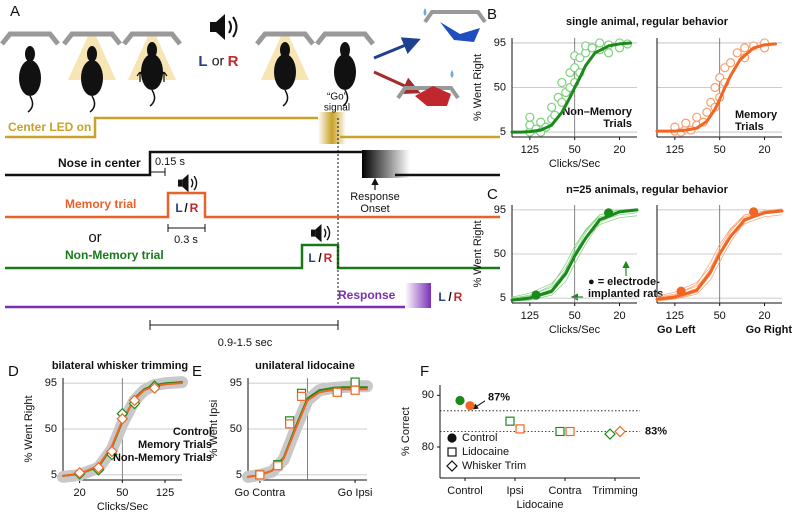 Image resolution: width=800 pixels, height=513 pixels. Describe the element at coordinates (625, 294) in the screenshot. I see `annotation: implanted rats` at that location.